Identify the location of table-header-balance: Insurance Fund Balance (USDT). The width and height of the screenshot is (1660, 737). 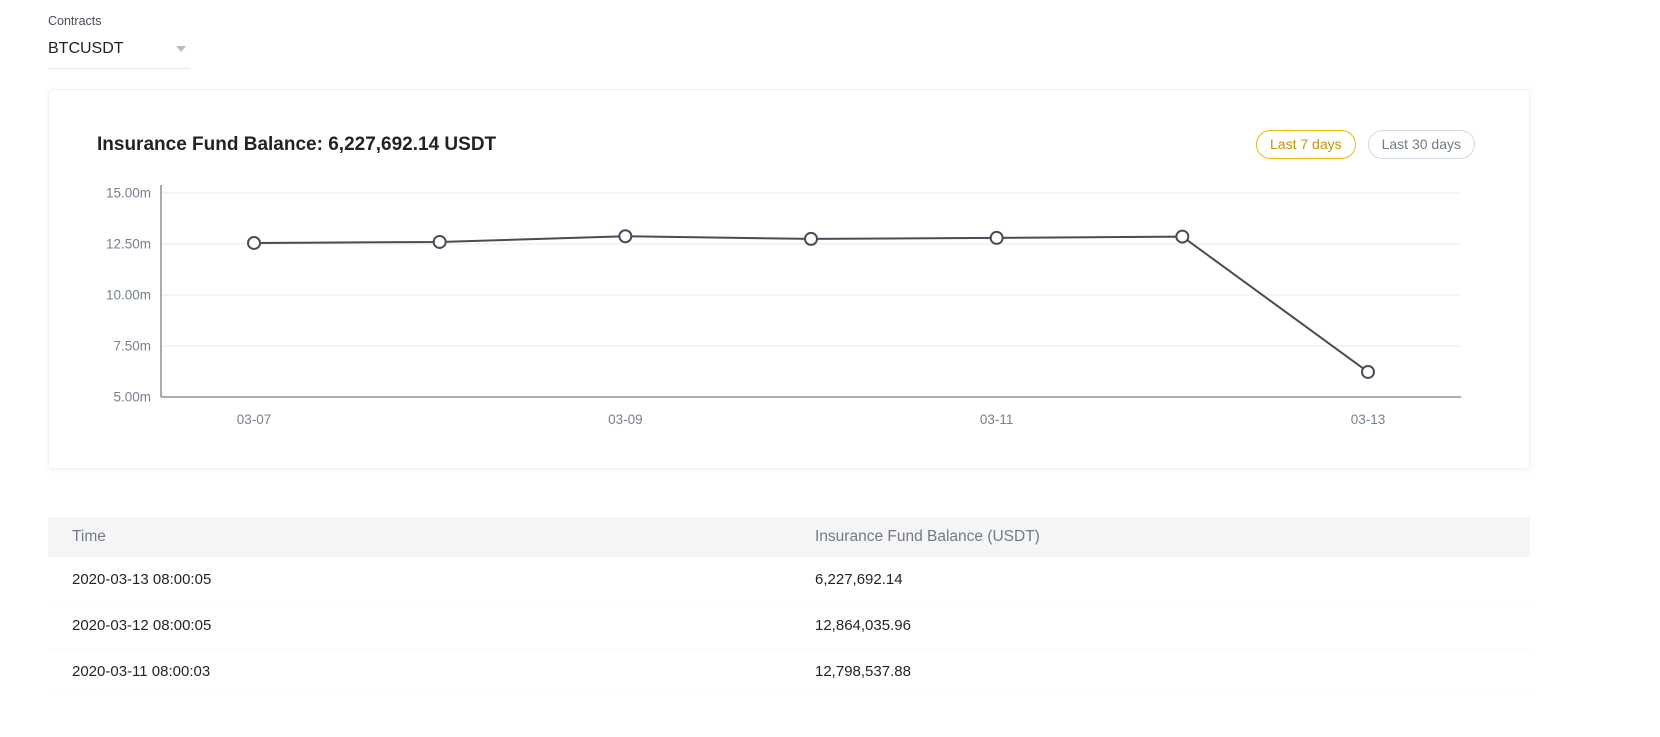
(927, 536).